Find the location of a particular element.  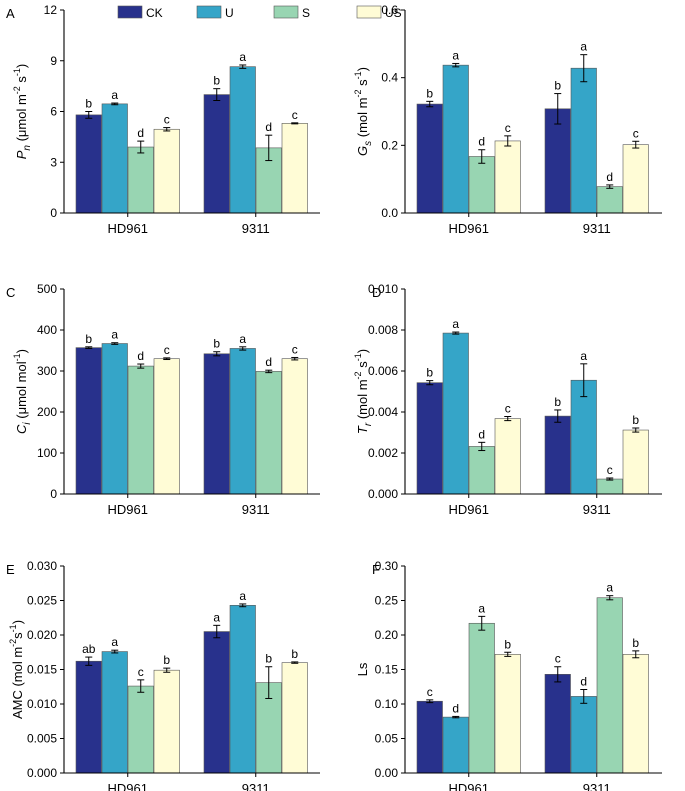

y-label-main: Ls is located at coordinates (362, 669).